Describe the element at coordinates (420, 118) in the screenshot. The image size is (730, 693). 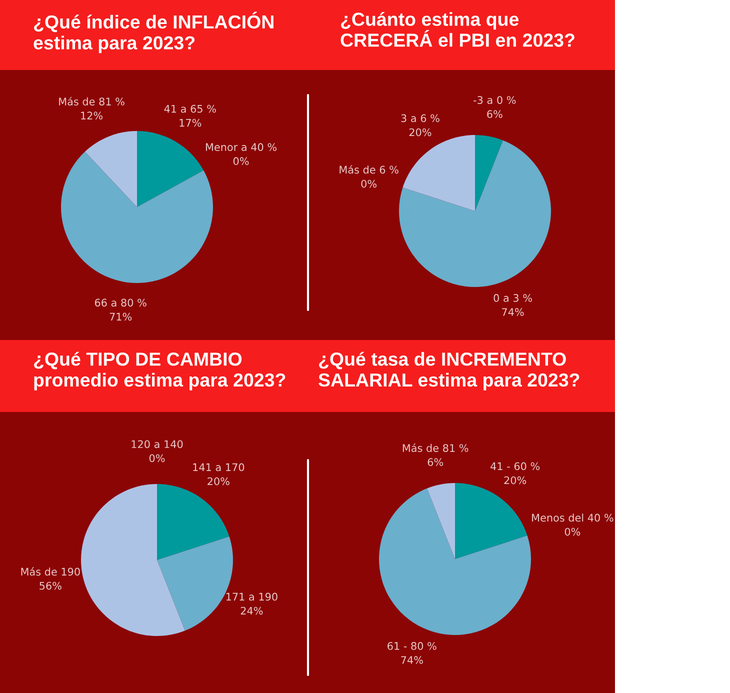
I see `slice-label: 3 a 6 %` at that location.